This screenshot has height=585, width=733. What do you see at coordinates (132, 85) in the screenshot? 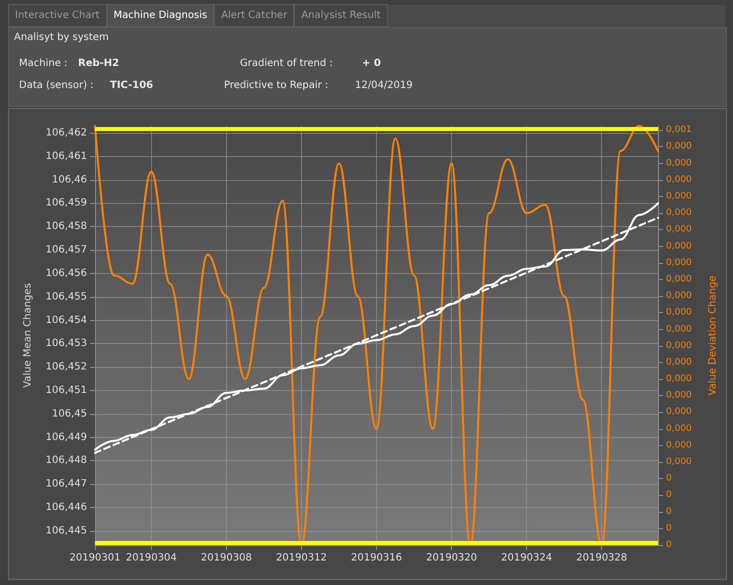
I see `text: TIC-106` at bounding box center [132, 85].